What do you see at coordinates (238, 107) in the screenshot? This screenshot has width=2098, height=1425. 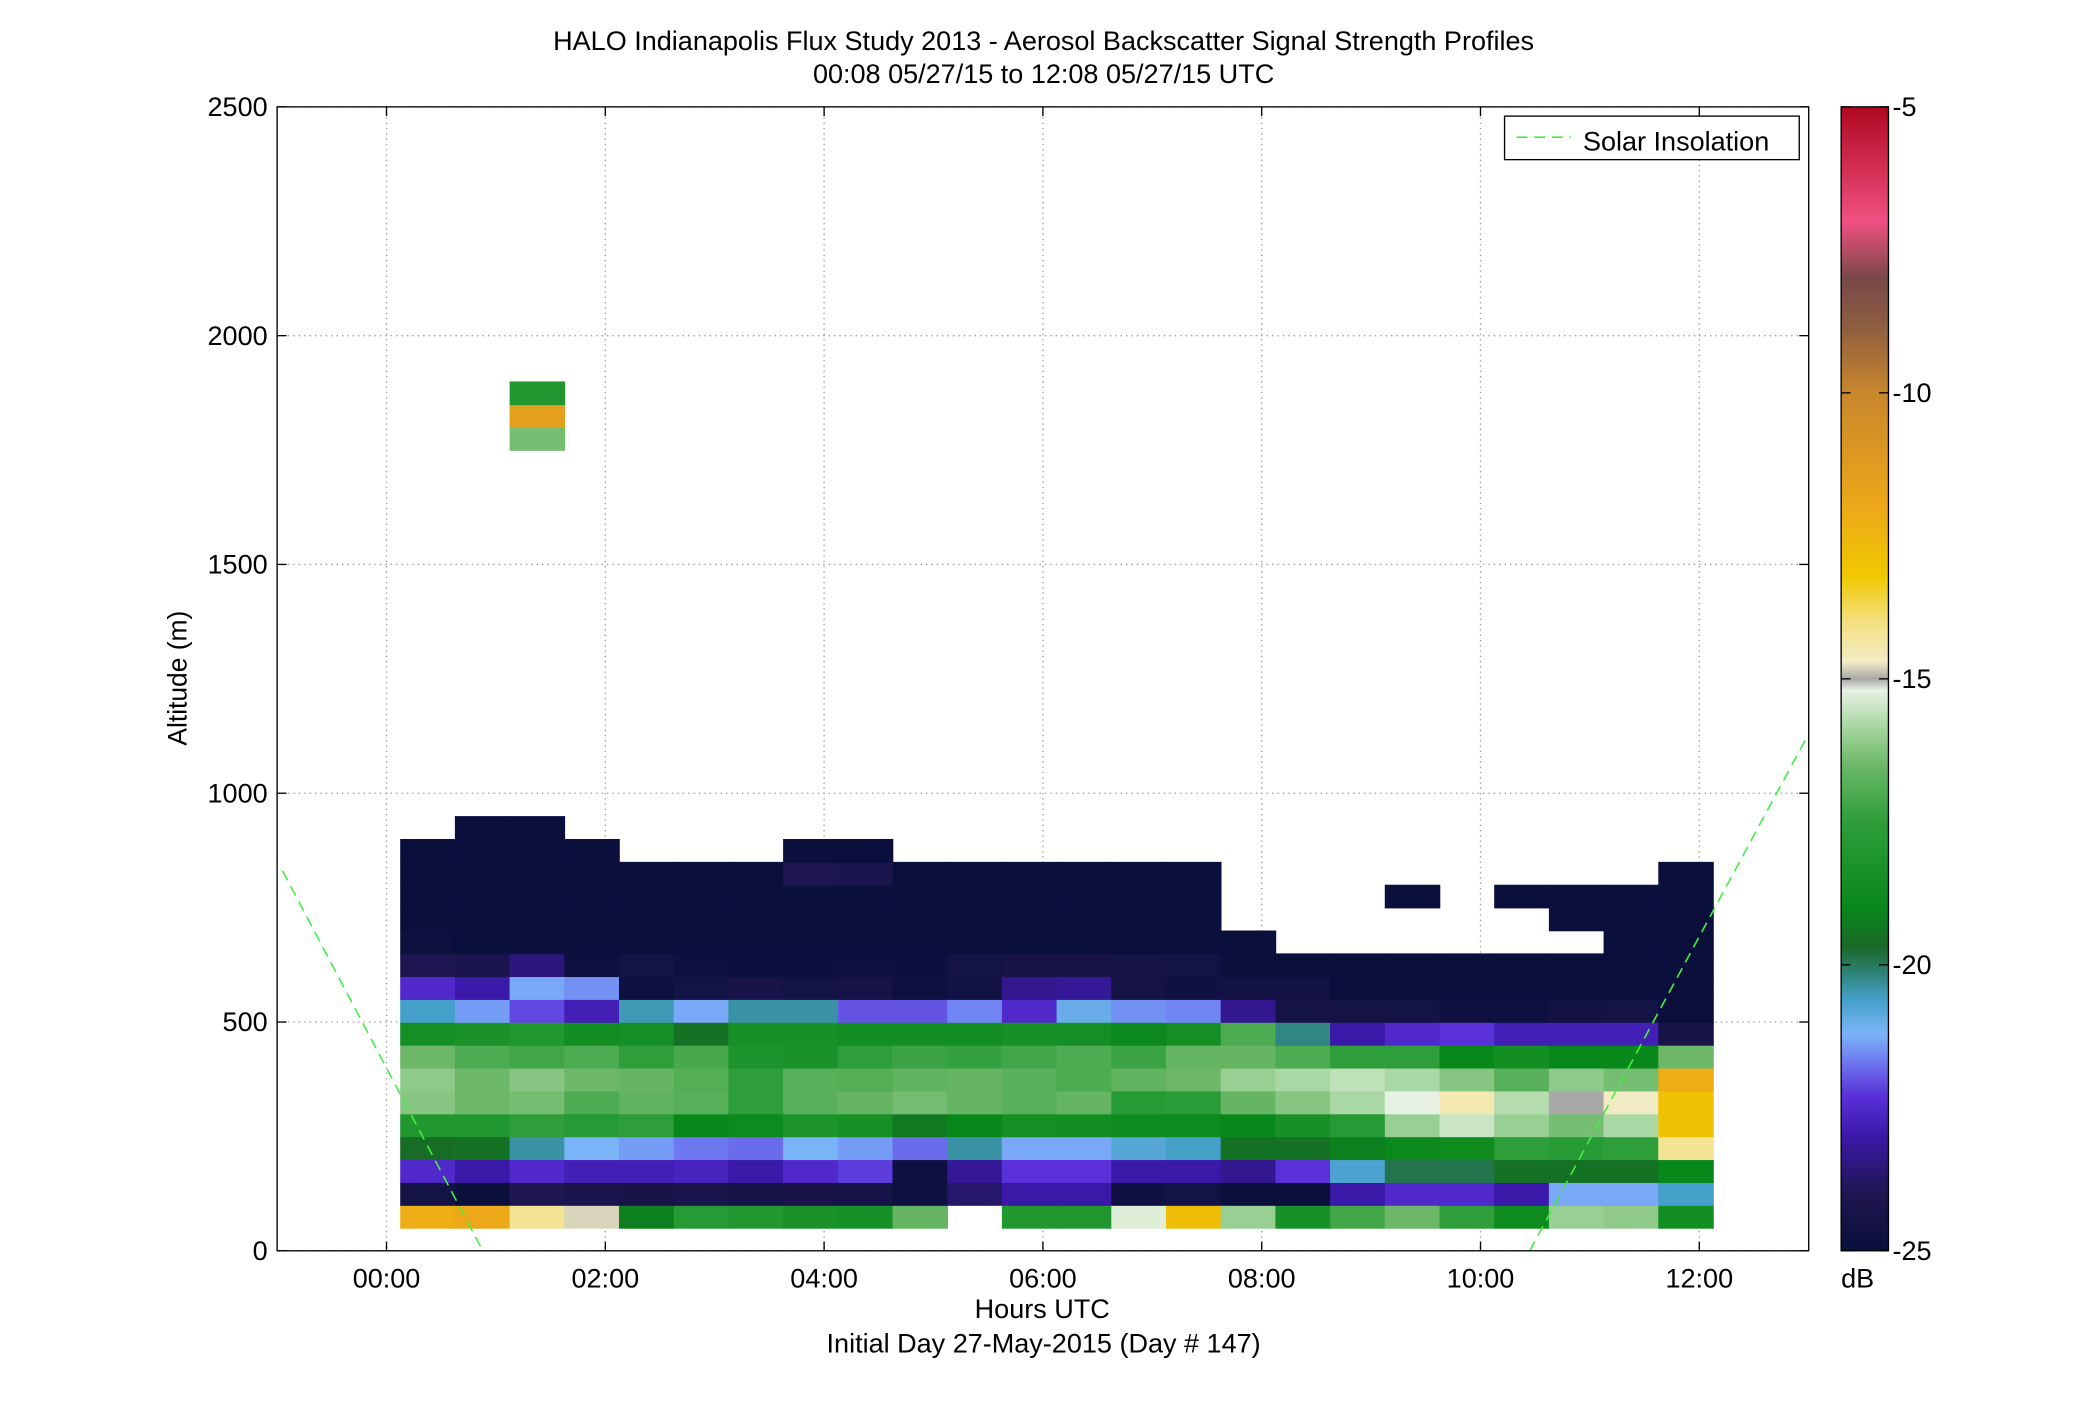 I see `y-tick-label: 2500` at bounding box center [238, 107].